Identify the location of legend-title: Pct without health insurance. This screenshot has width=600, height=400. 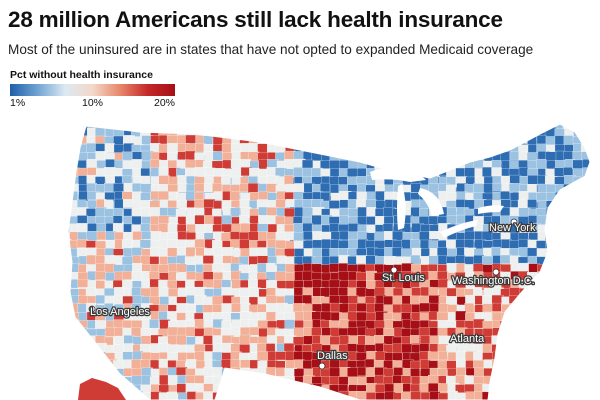
(81, 75).